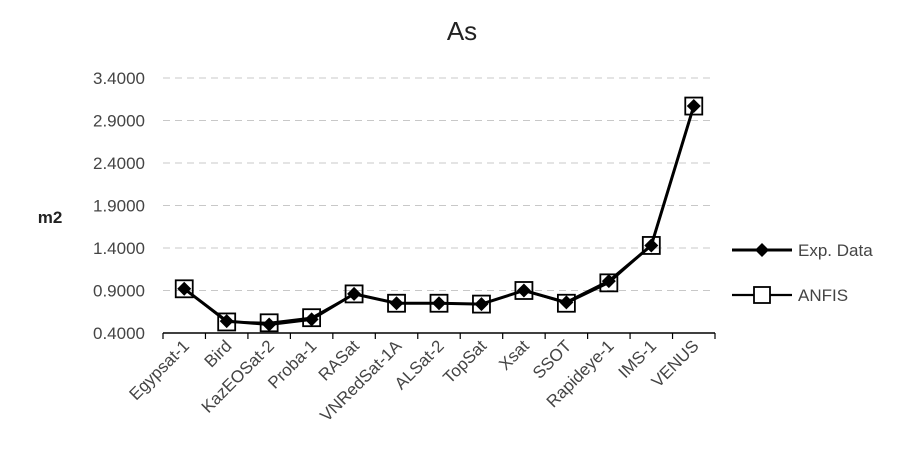 This screenshot has height=463, width=913. What do you see at coordinates (218, 353) in the screenshot?
I see `x-tick-label: Bird` at bounding box center [218, 353].